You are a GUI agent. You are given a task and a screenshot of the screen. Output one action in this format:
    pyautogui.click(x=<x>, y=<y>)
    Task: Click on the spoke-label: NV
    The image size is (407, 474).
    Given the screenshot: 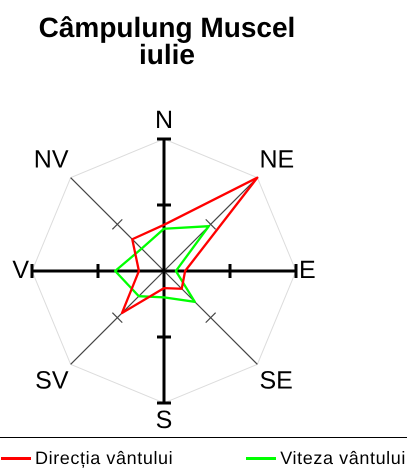 What is the action you would take?
    pyautogui.click(x=51, y=159)
    